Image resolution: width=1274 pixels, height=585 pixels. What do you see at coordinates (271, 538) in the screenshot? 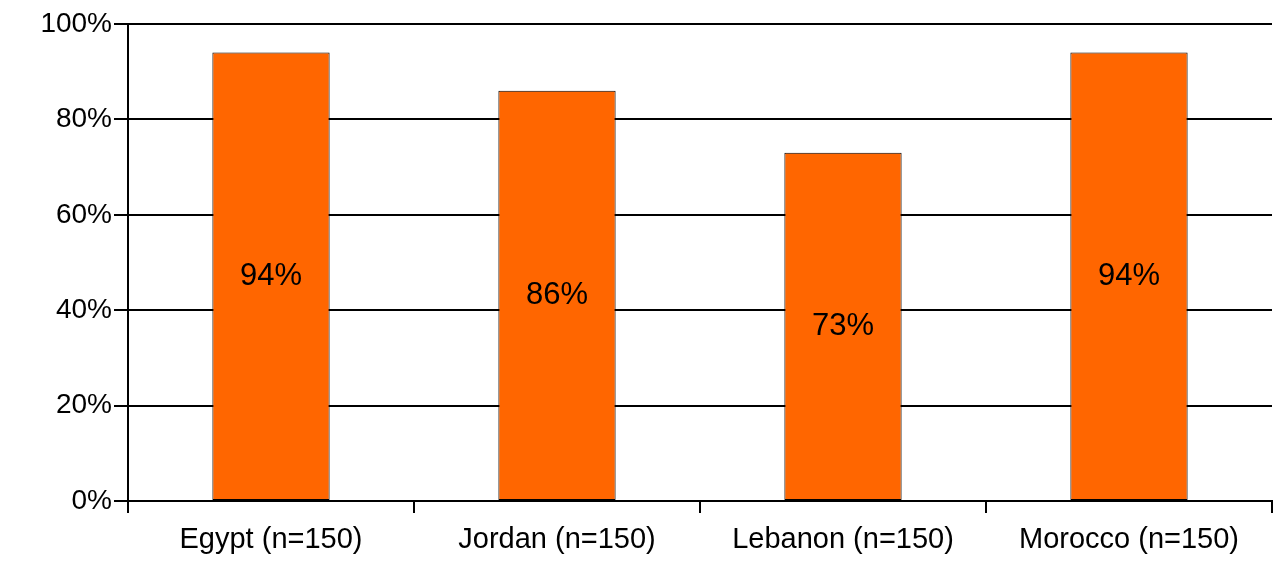
I see `x-tick-label: Egypt (n=150)` at bounding box center [271, 538].